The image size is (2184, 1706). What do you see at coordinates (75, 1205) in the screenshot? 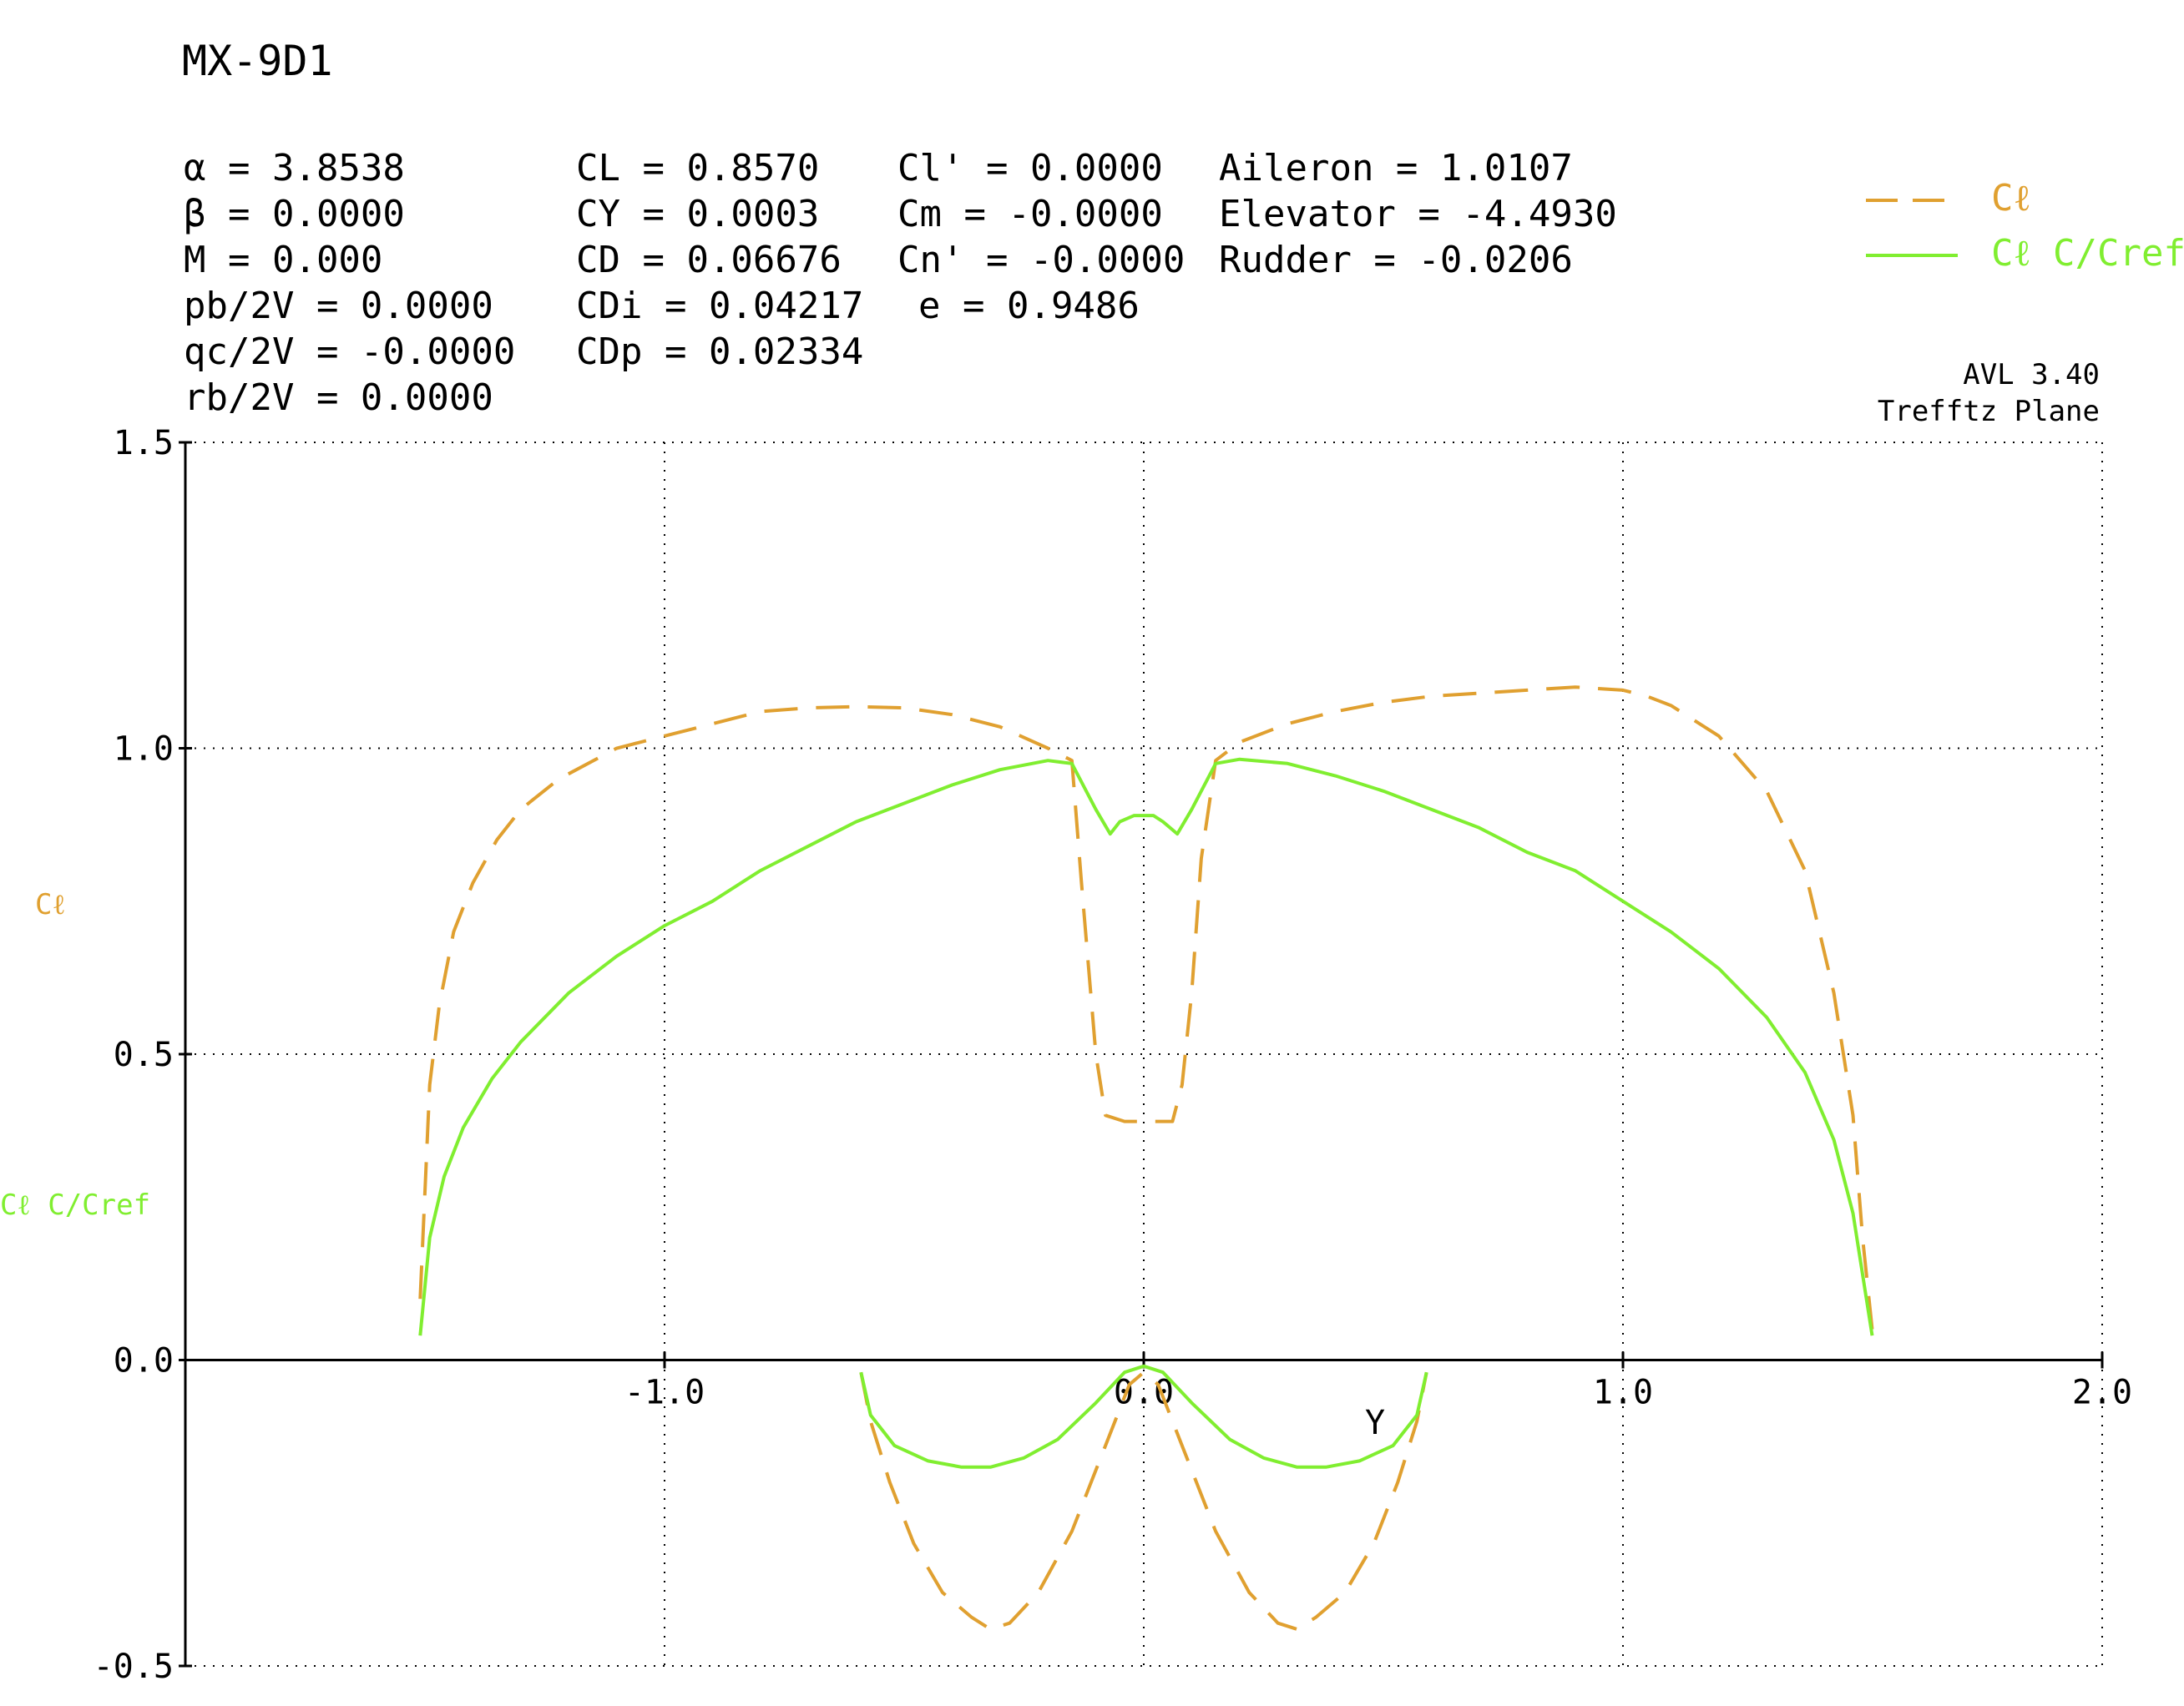
I see `ylabel-clc: Cℓ C/Cref` at bounding box center [75, 1205].